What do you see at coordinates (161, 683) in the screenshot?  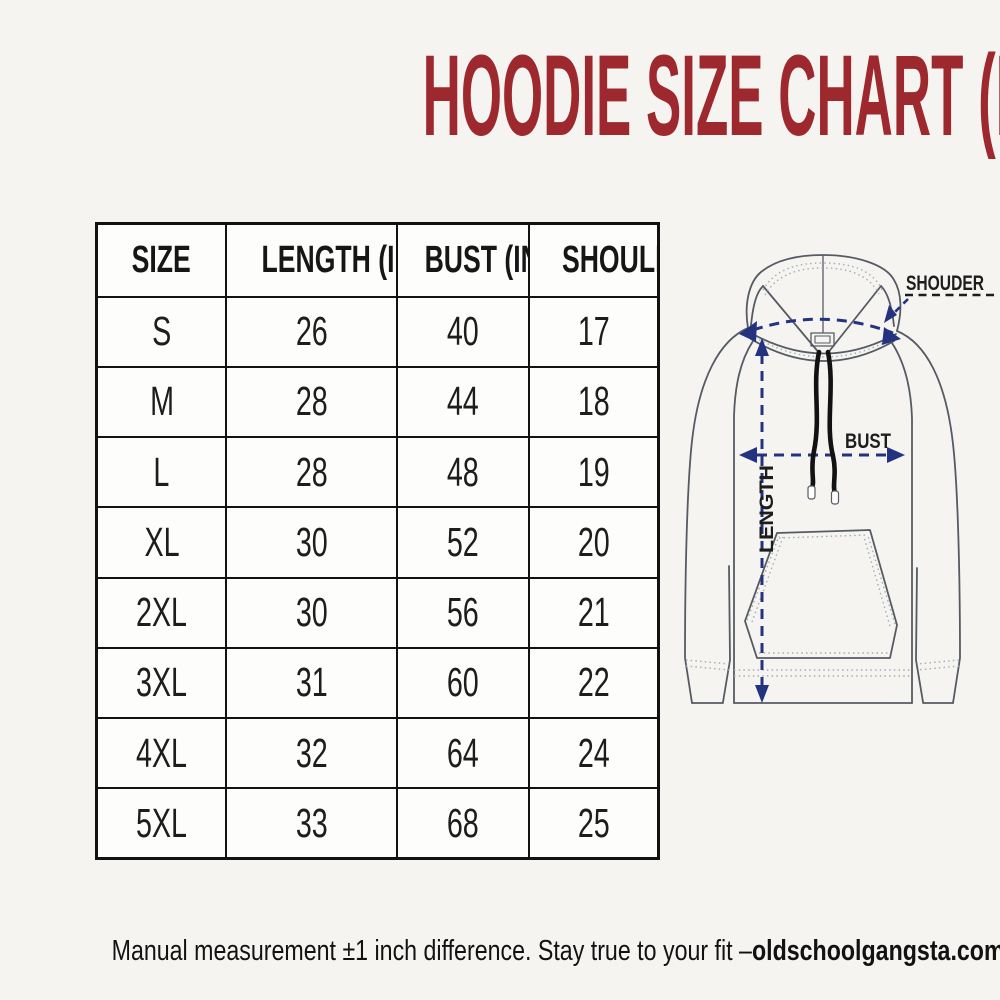 I see `cell-size: 3XL` at bounding box center [161, 683].